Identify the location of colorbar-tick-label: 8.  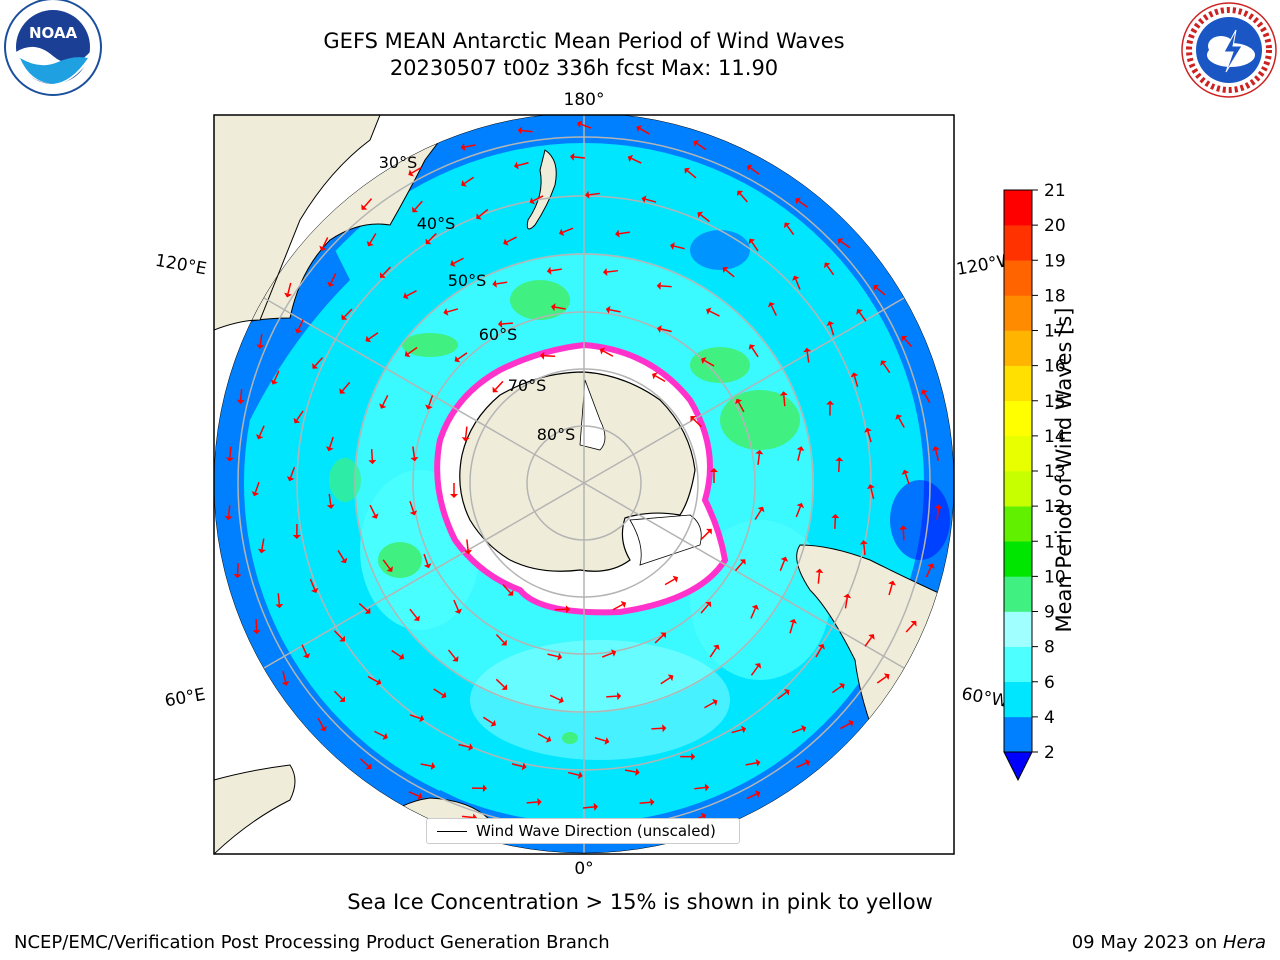
(1049, 648).